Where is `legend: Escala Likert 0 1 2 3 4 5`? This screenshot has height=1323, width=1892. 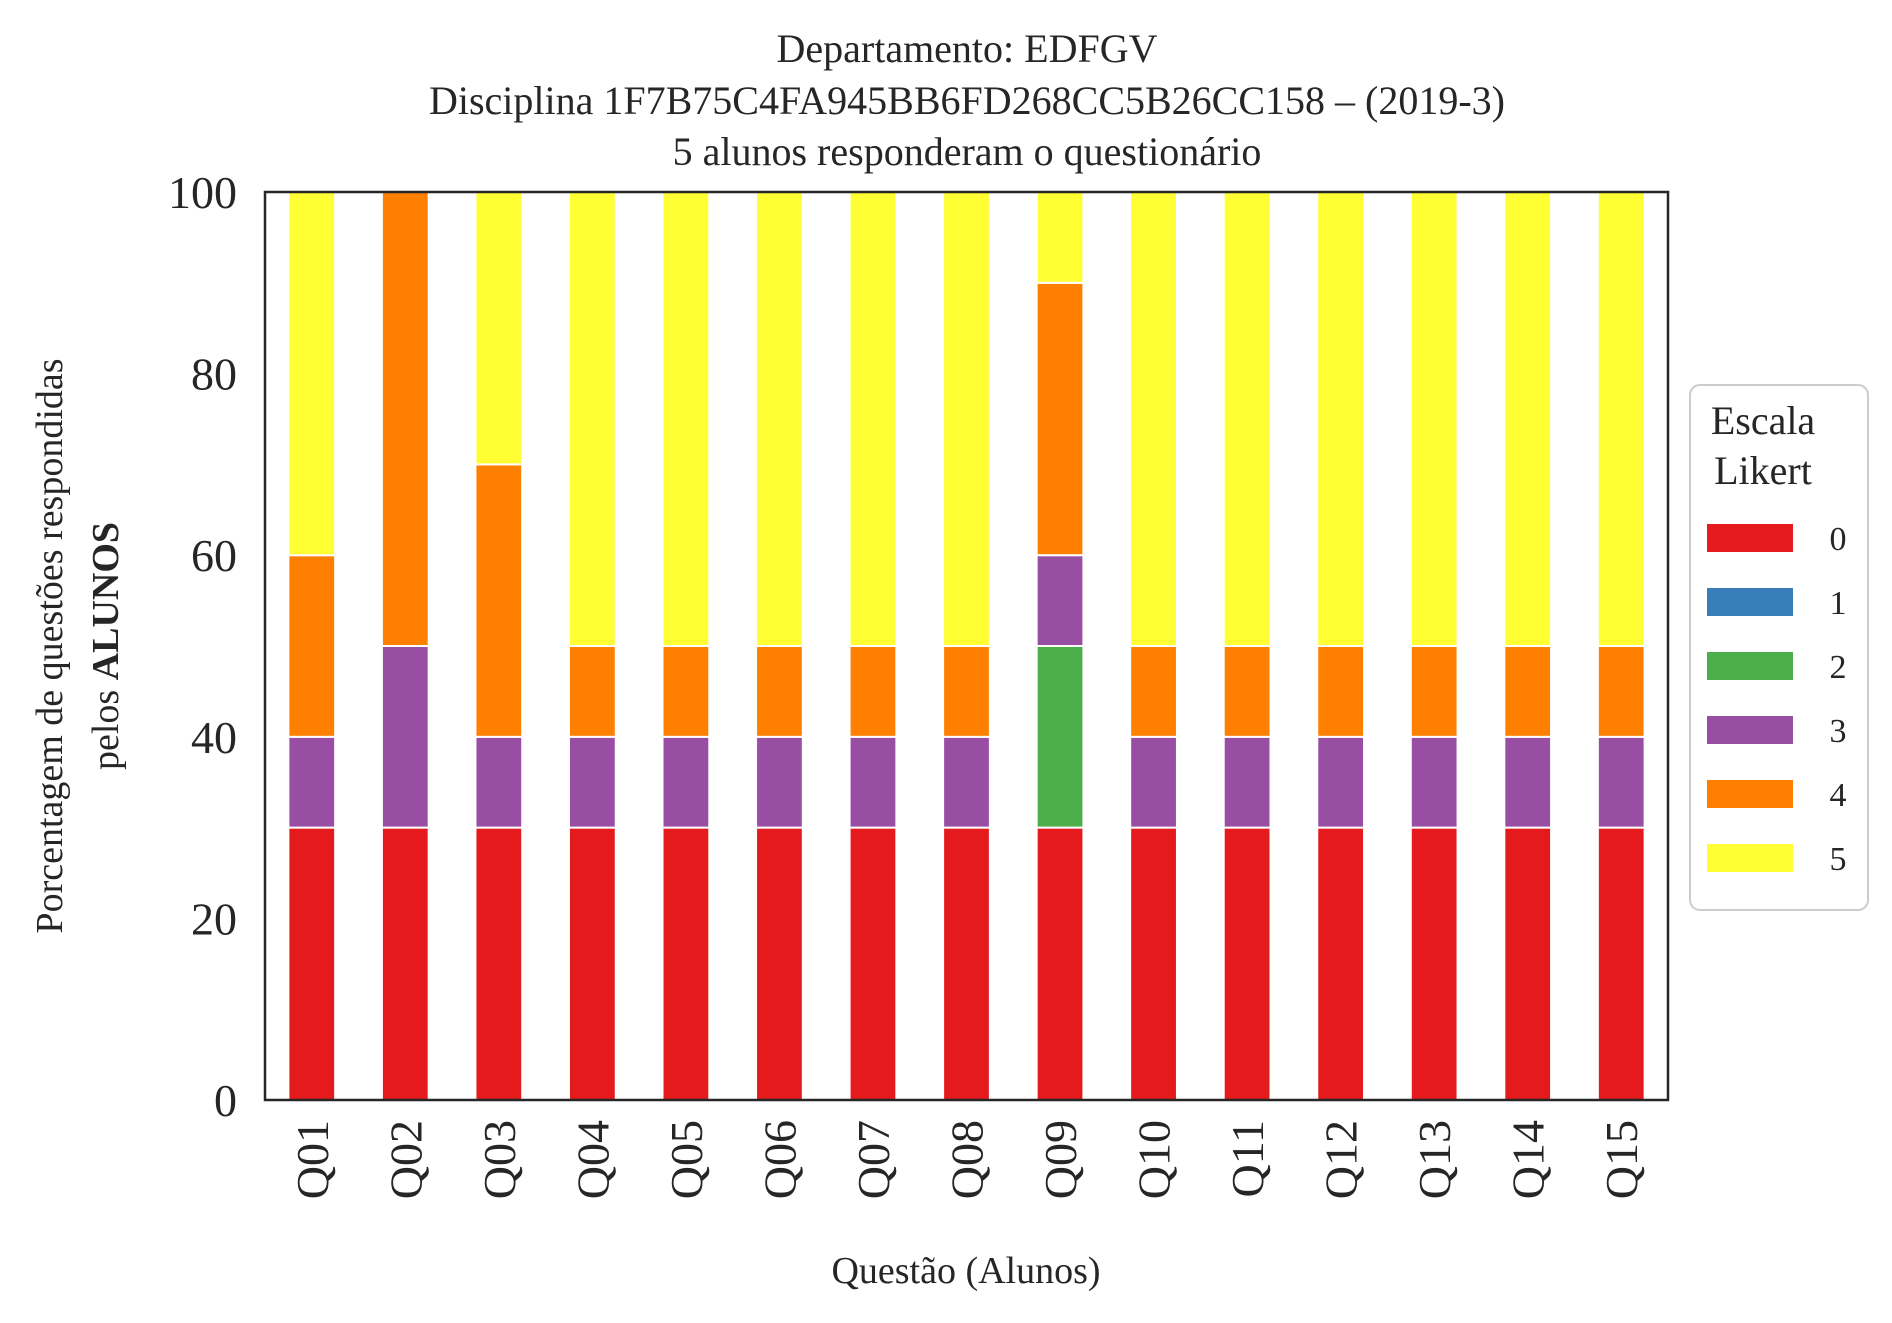 legend: Escala Likert 0 1 2 3 4 5 is located at coordinates (1779, 647).